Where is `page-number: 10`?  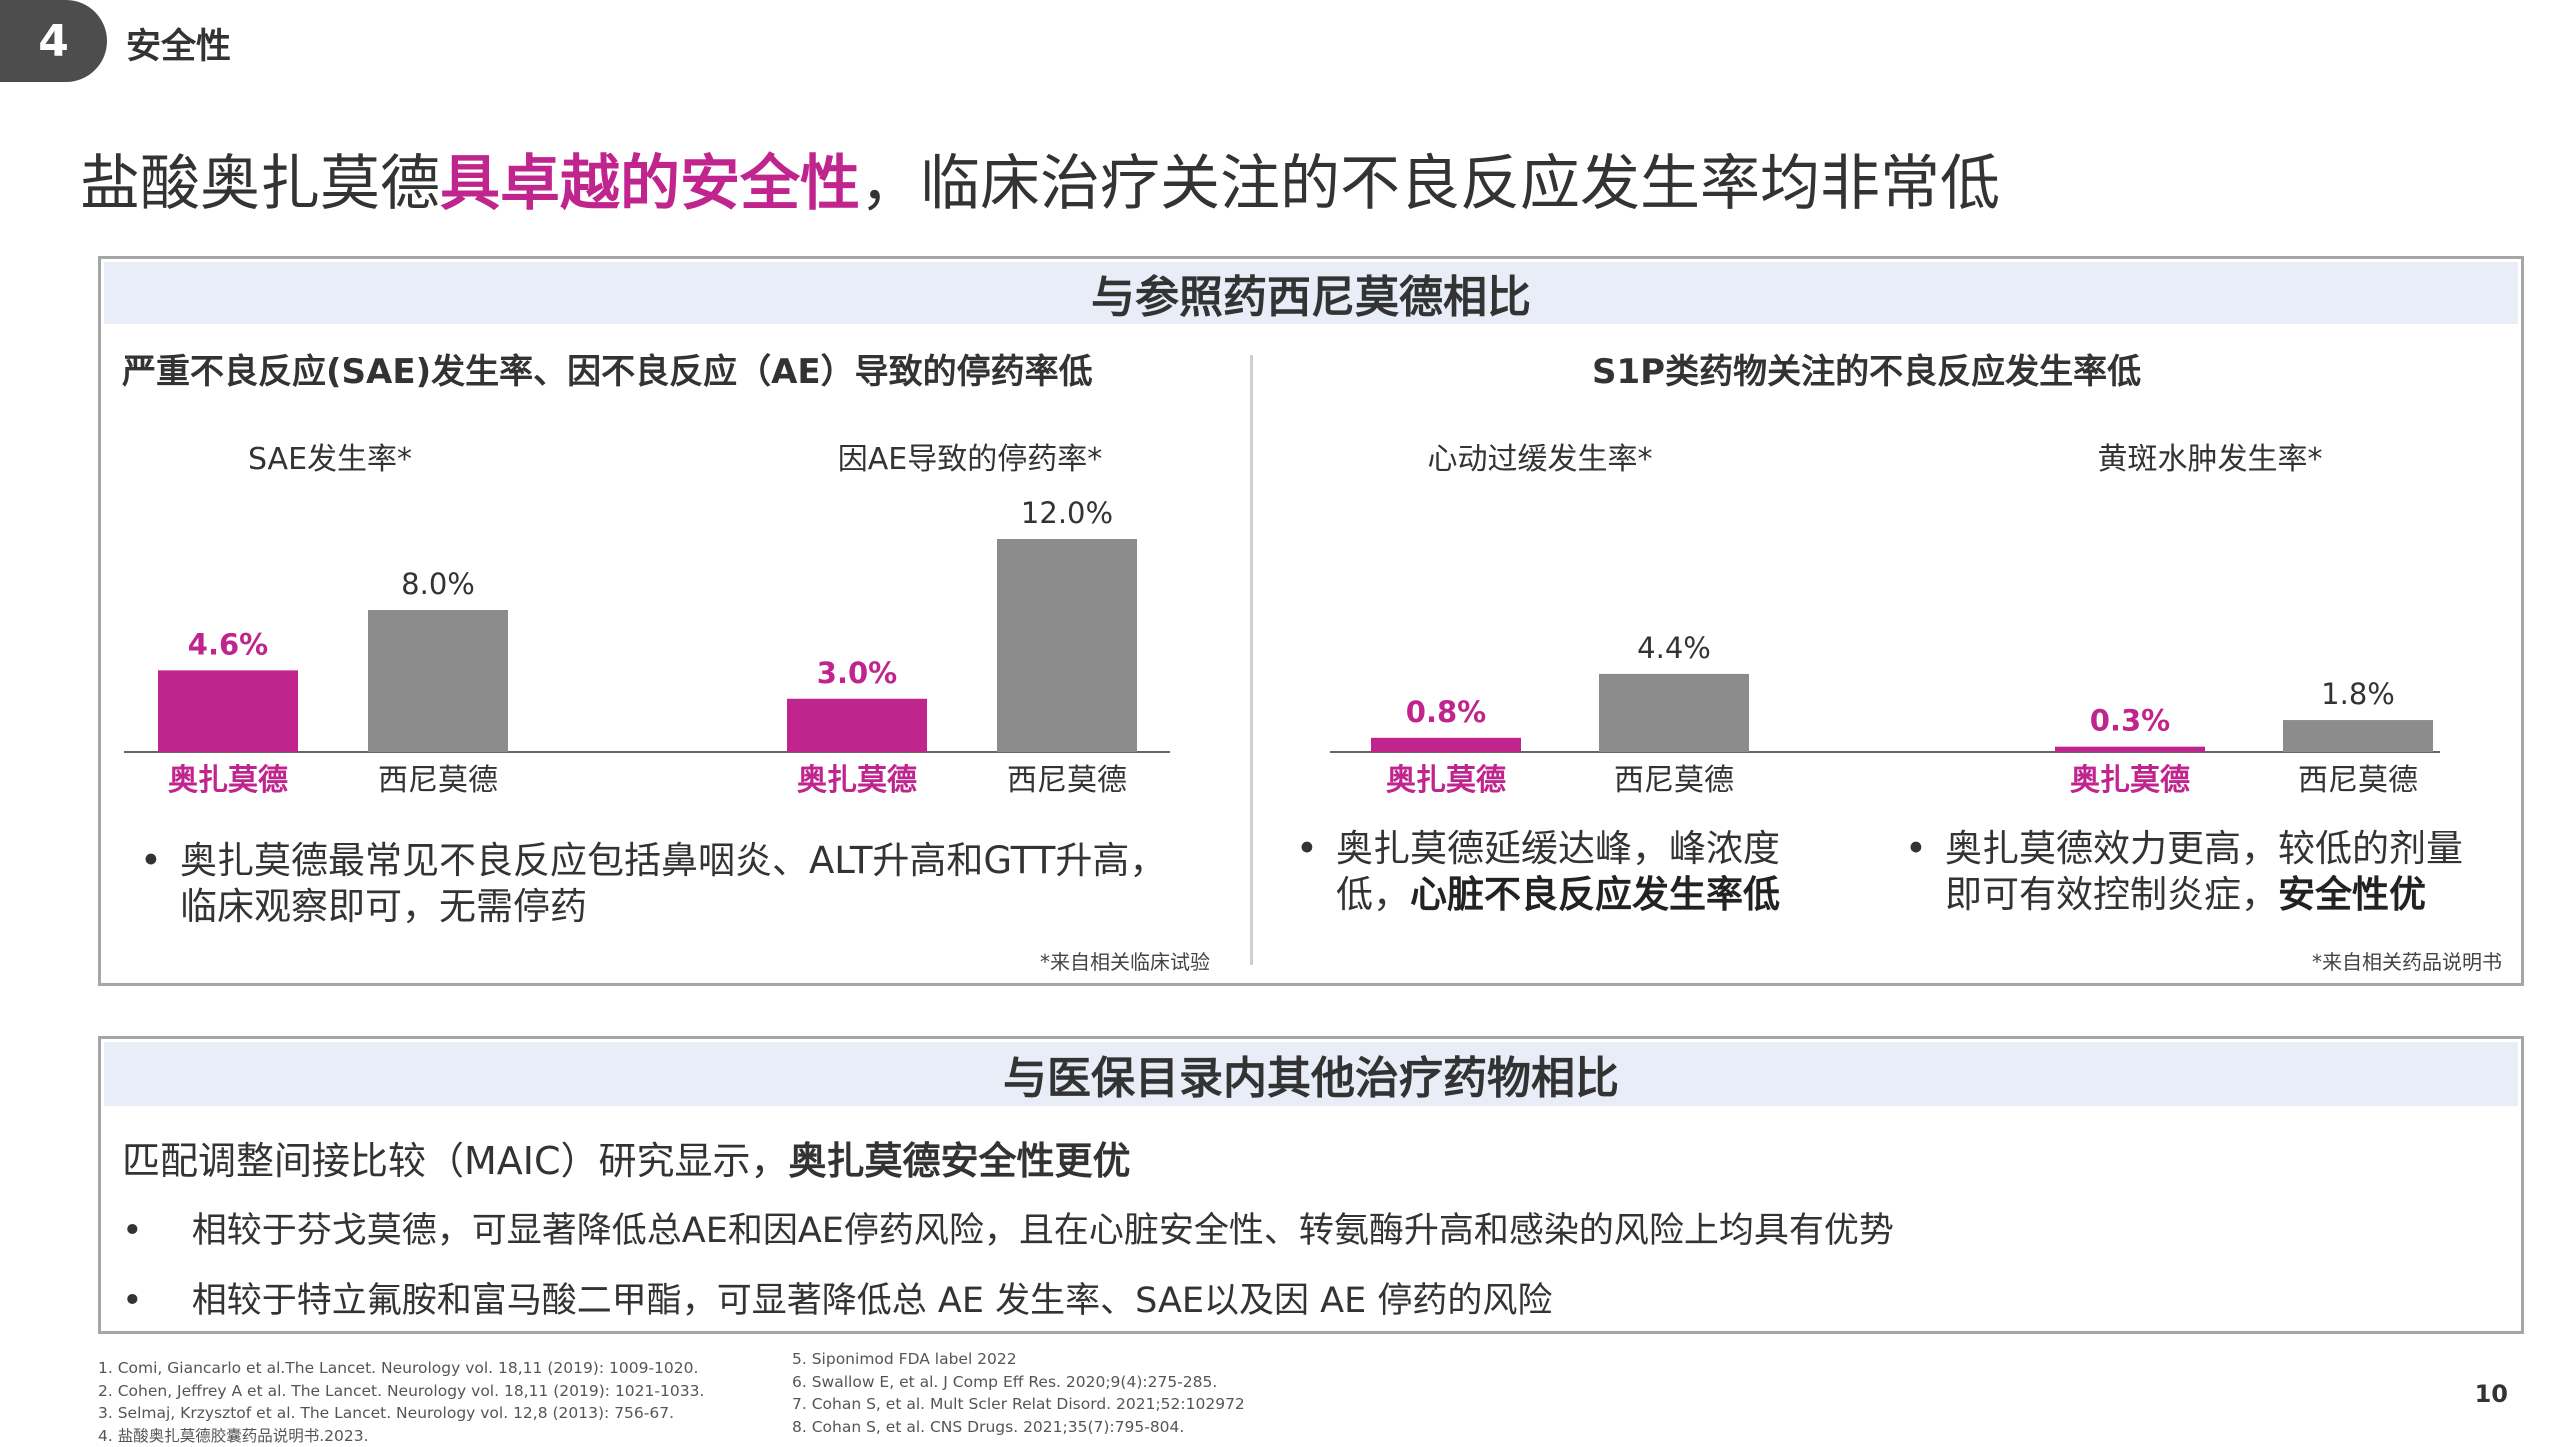
page-number: 10 is located at coordinates (2491, 1394).